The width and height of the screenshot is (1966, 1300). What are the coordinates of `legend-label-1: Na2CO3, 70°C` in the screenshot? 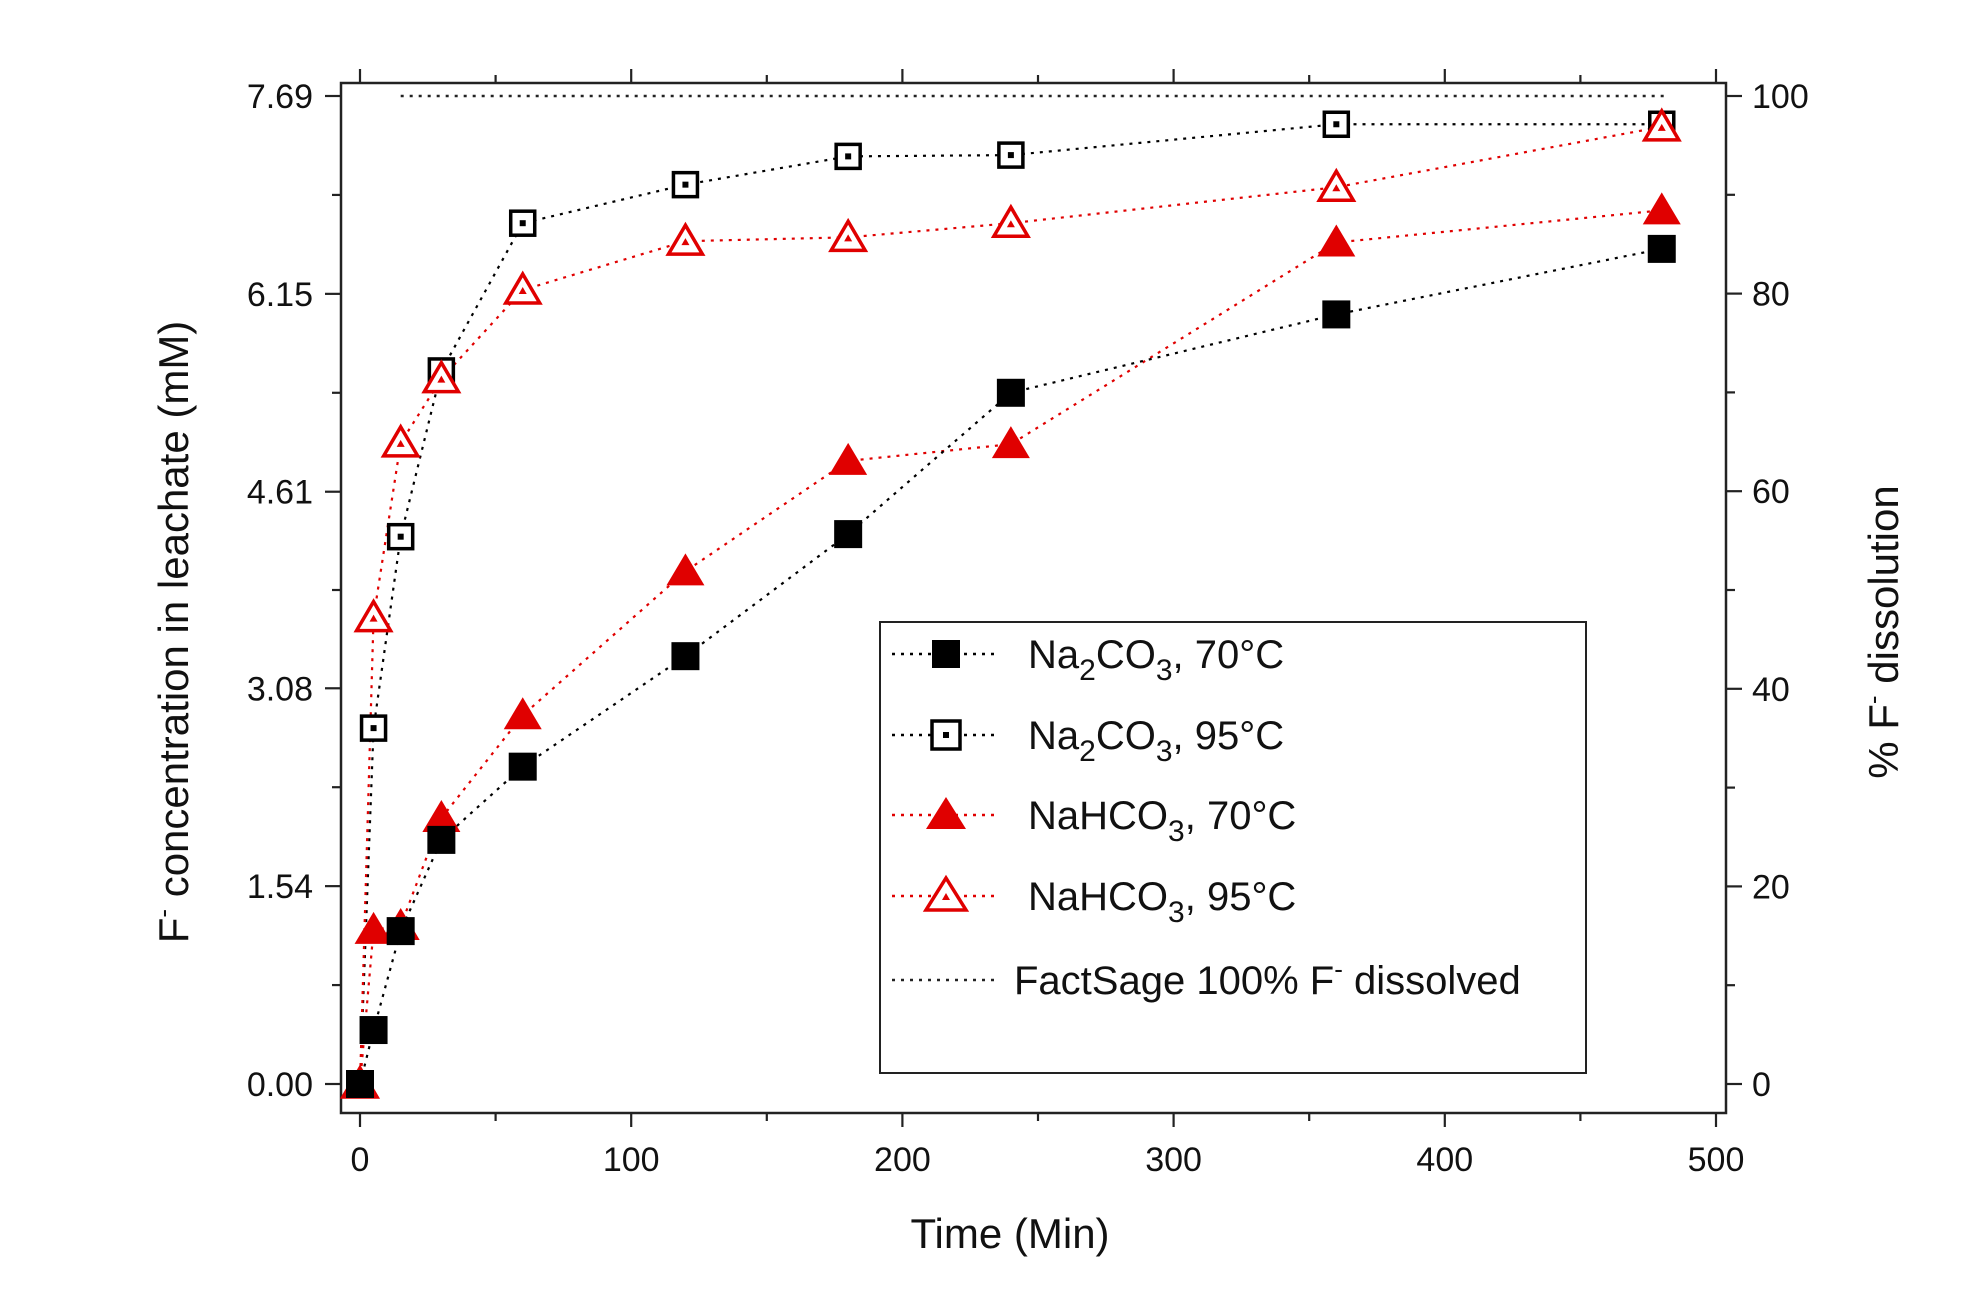 It's located at (1156, 660).